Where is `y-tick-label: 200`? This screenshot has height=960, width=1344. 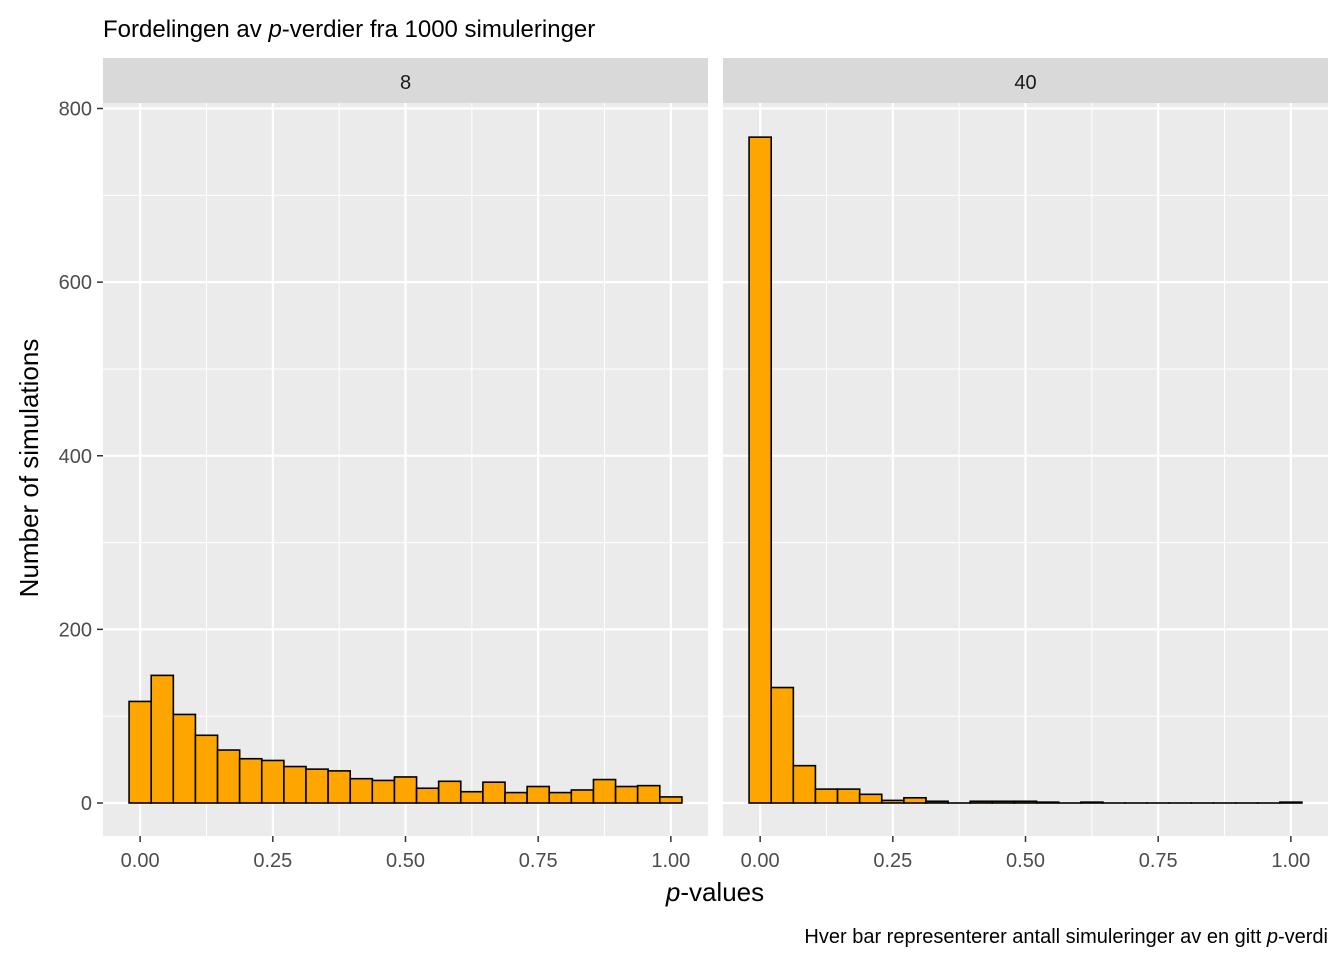
y-tick-label: 200 is located at coordinates (75, 630).